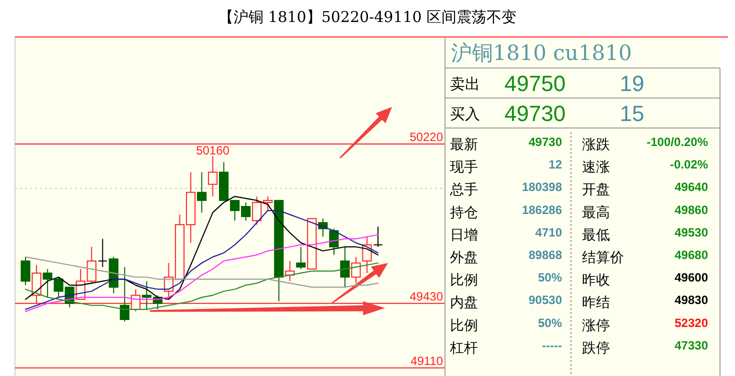  I want to click on text: 涨跌, so click(596, 144).